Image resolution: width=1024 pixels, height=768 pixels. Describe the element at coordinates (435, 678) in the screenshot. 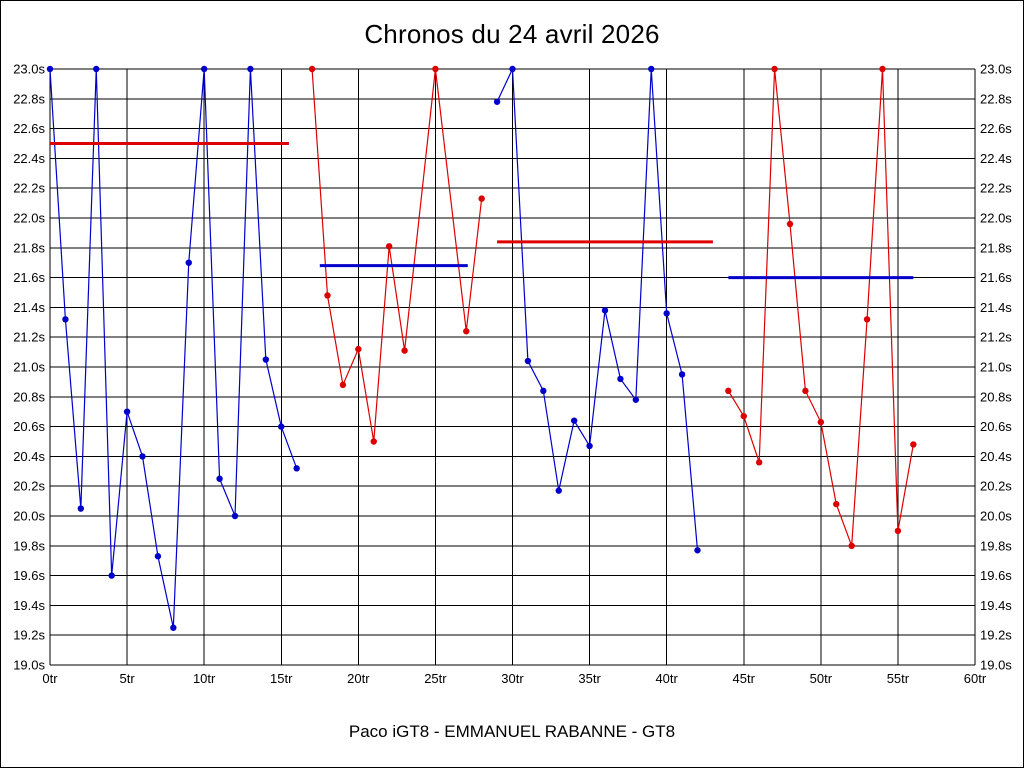

I see `x-tick-label: 25tr` at that location.